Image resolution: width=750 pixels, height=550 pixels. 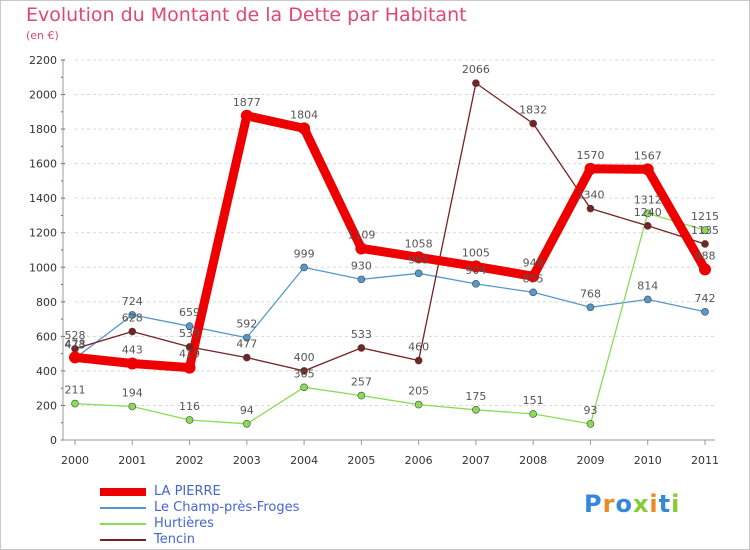 I want to click on label-1-6: 965, so click(x=418, y=259).